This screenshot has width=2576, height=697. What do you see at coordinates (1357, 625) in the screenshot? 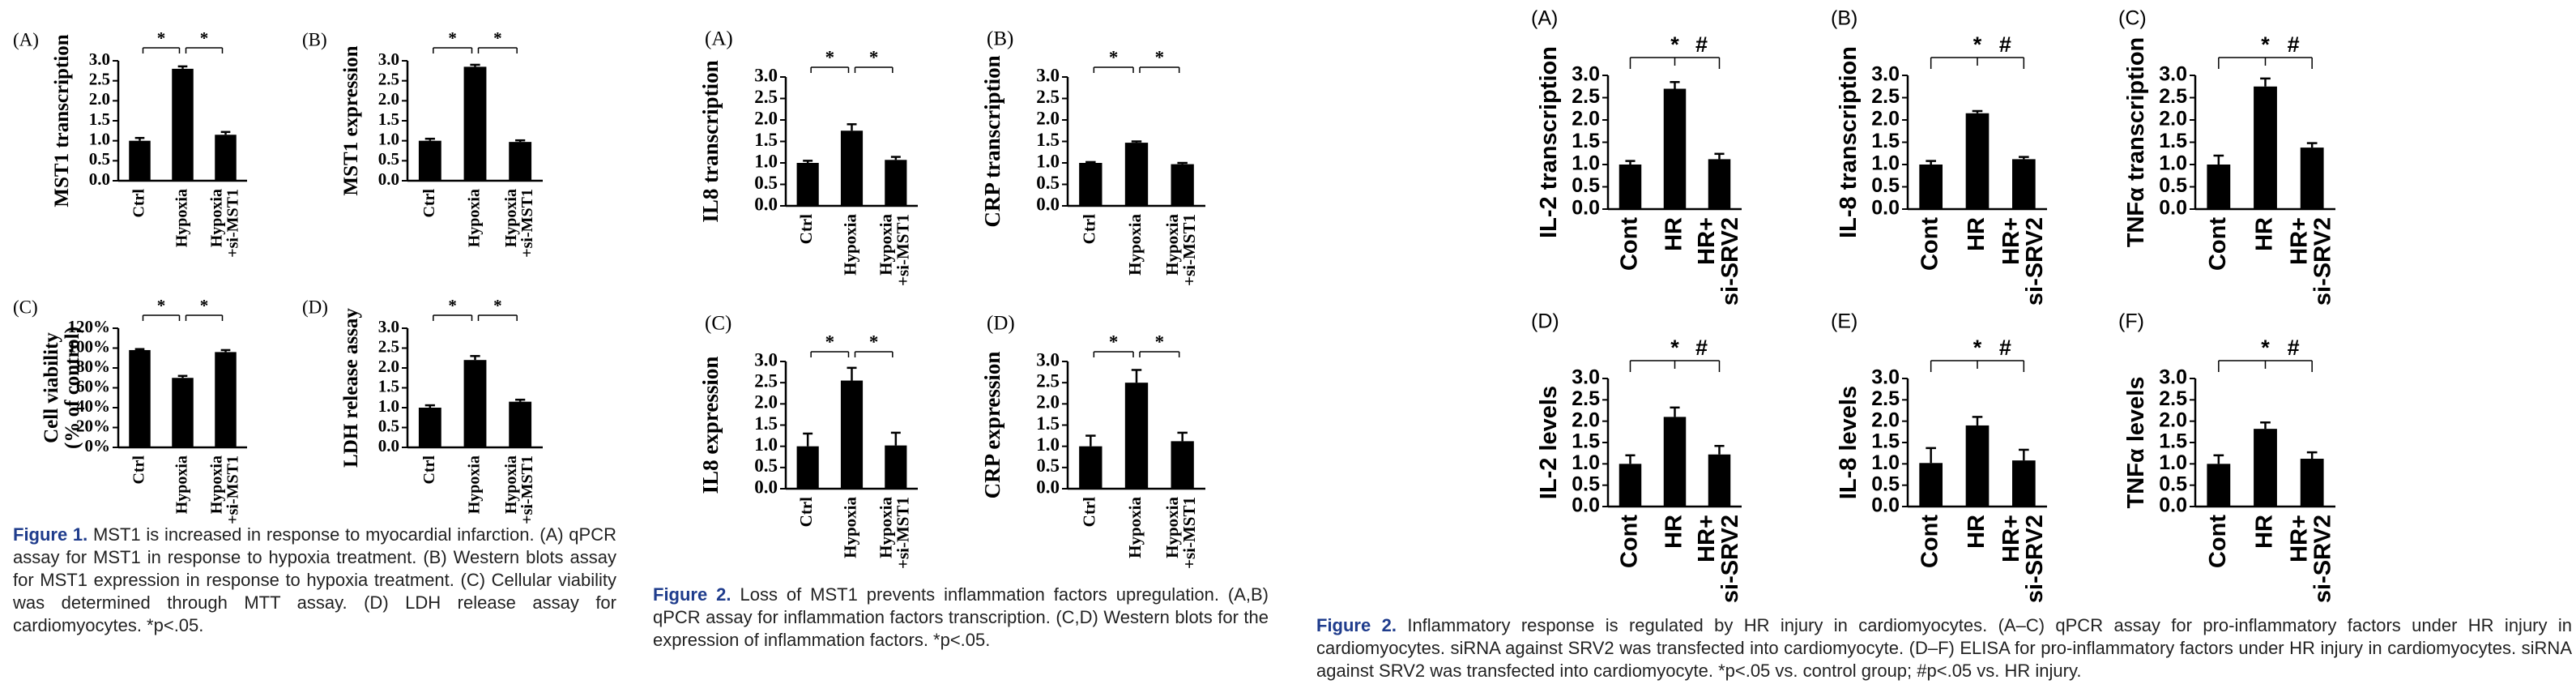
I see `caption-label: Figure 2.` at bounding box center [1357, 625].